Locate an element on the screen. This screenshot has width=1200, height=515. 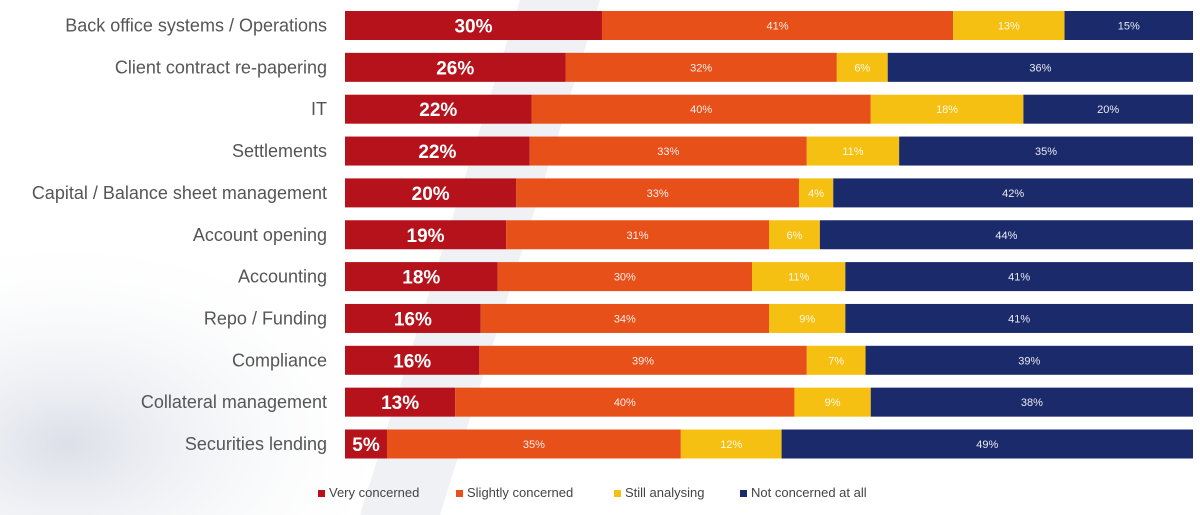
data-label-not-concerned-at-all-account-opening: 44% is located at coordinates (1006, 236).